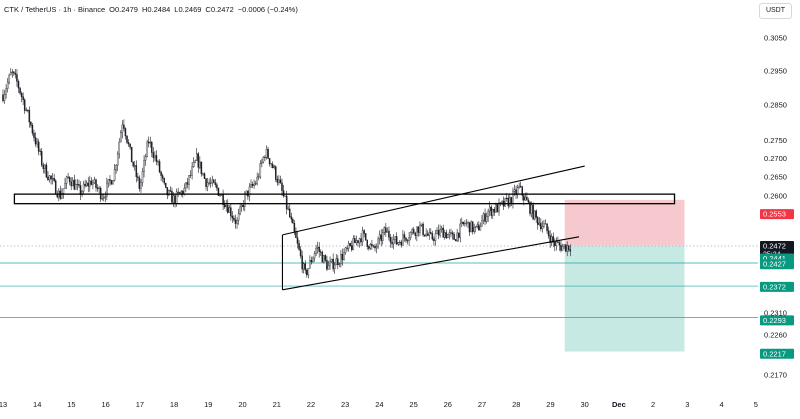 This screenshot has width=800, height=419. I want to click on x-tick-label: 25, so click(413, 404).